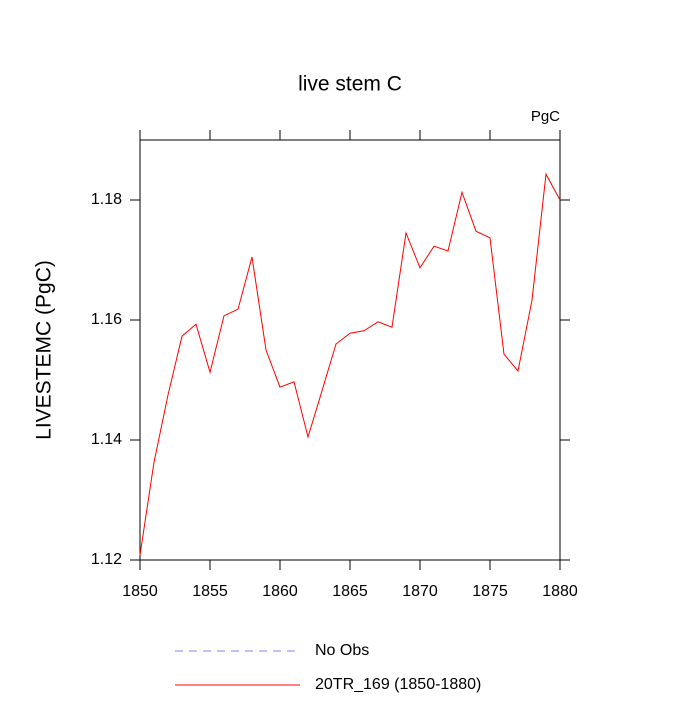 The width and height of the screenshot is (700, 705). What do you see at coordinates (350, 591) in the screenshot?
I see `x-tick-label: 1865` at bounding box center [350, 591].